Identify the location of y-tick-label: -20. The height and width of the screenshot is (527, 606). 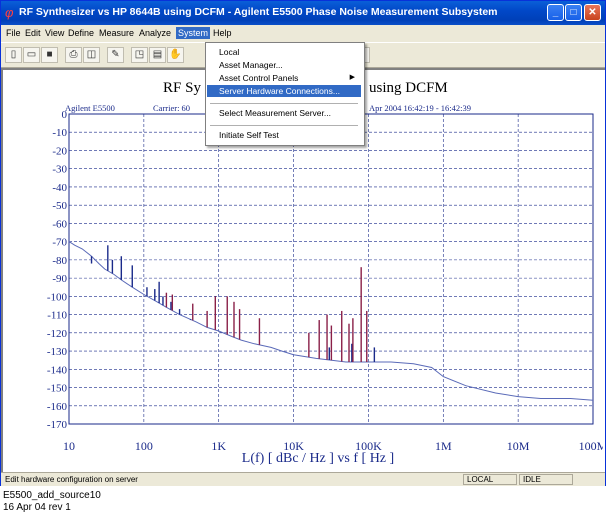
(59, 151).